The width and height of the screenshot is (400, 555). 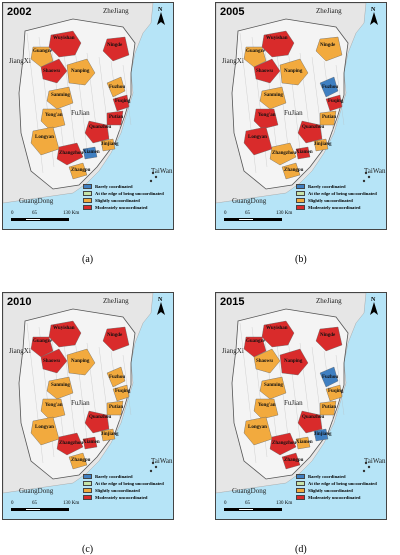 I want to click on region-ningde, so click(x=329, y=339).